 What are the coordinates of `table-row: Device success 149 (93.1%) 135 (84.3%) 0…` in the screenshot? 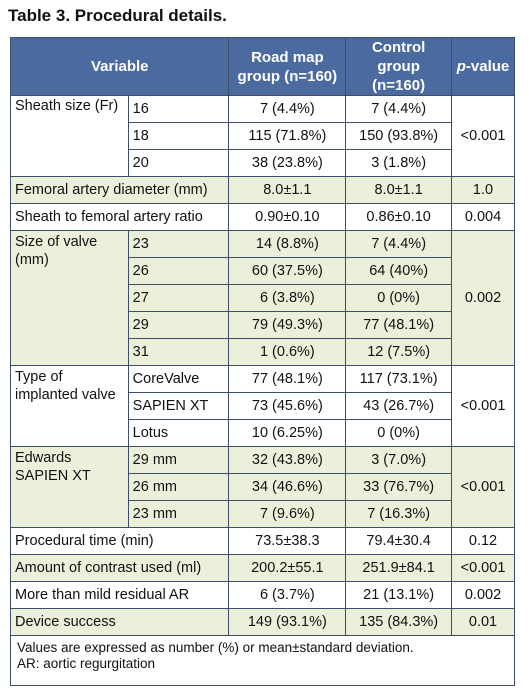 It's located at (262, 622).